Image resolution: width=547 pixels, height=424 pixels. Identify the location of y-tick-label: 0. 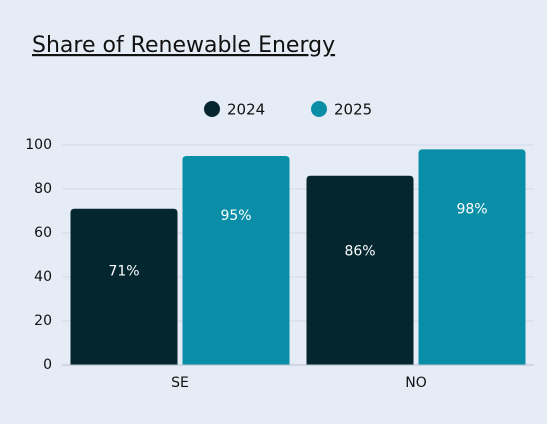
(47, 365).